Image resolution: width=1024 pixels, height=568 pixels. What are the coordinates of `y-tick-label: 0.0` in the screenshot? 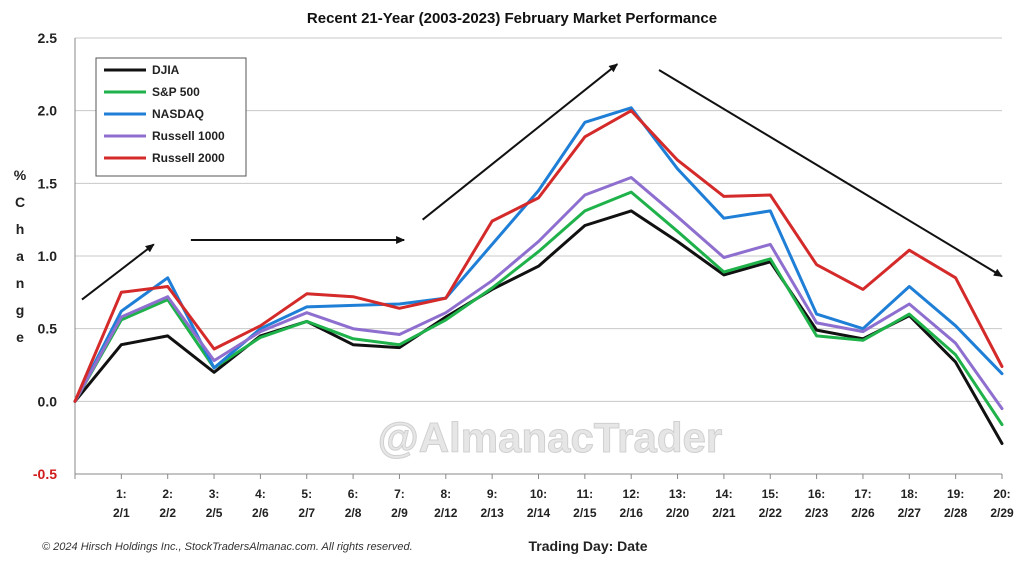 It's located at (48, 401).